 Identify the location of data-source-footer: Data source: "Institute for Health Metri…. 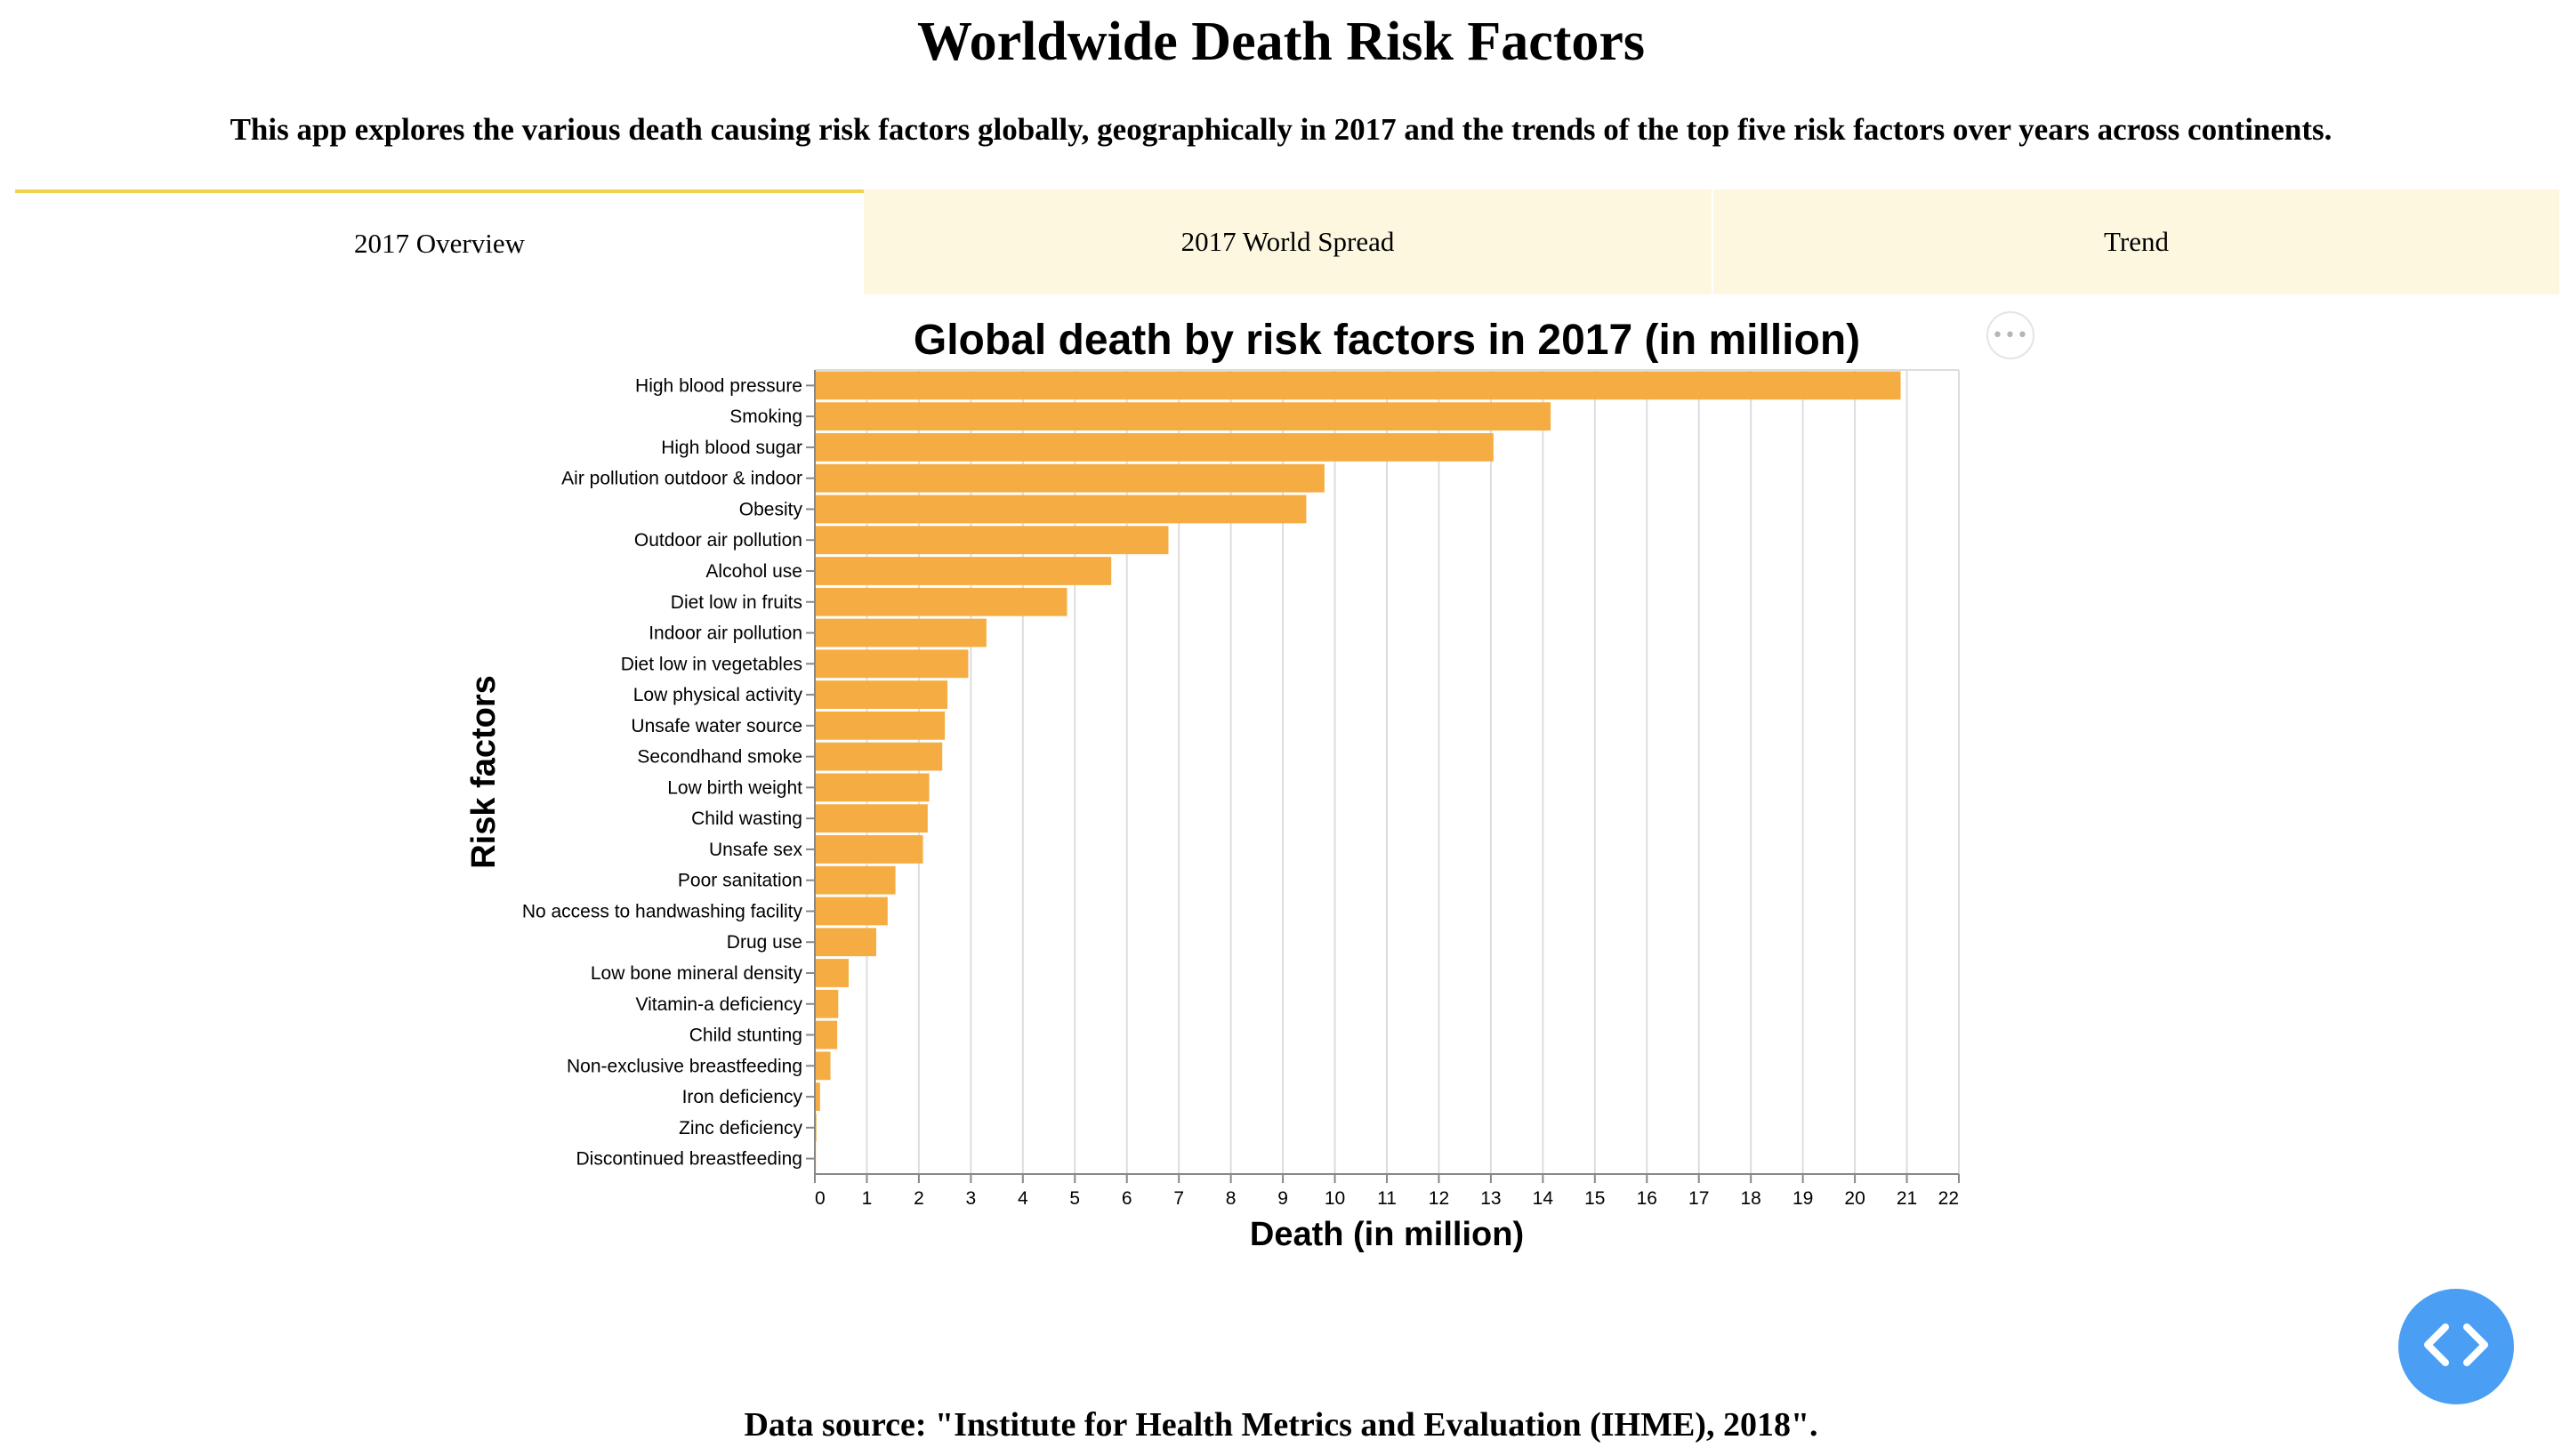
(1281, 1425).